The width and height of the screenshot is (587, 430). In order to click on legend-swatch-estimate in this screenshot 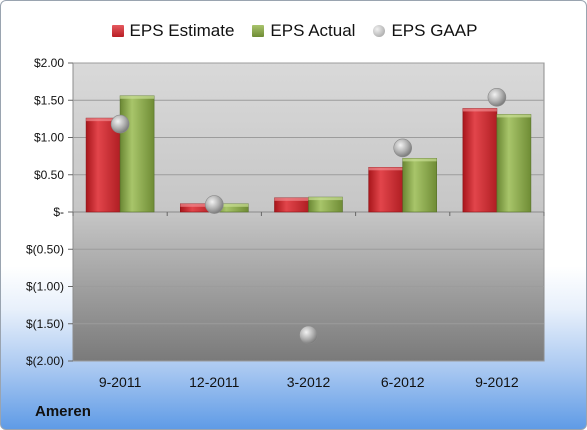, I will do `click(117, 31)`.